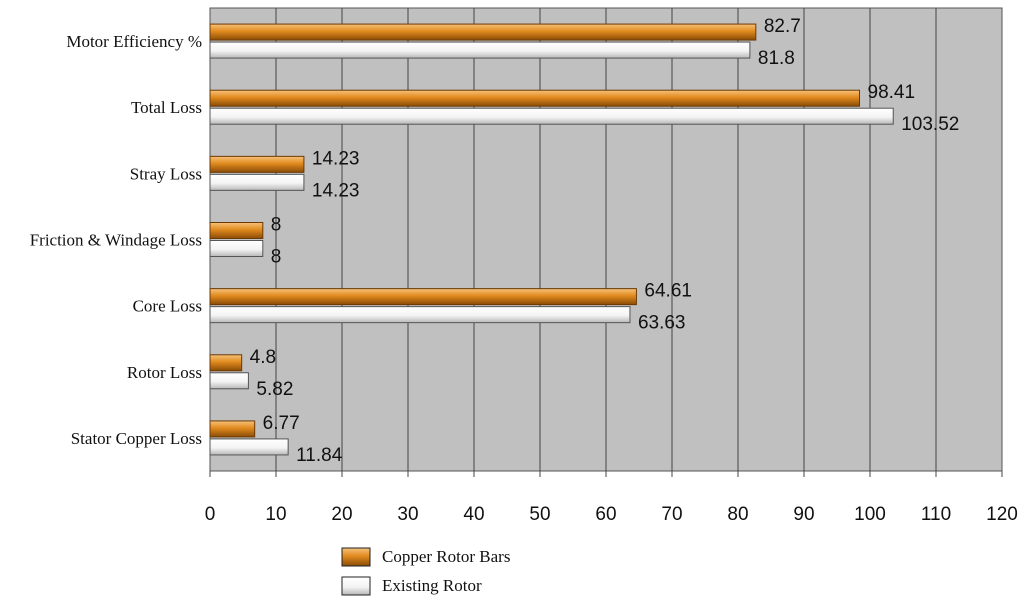 Image resolution: width=1024 pixels, height=605 pixels. Describe the element at coordinates (782, 26) in the screenshot. I see `data-label: 82.7` at that location.